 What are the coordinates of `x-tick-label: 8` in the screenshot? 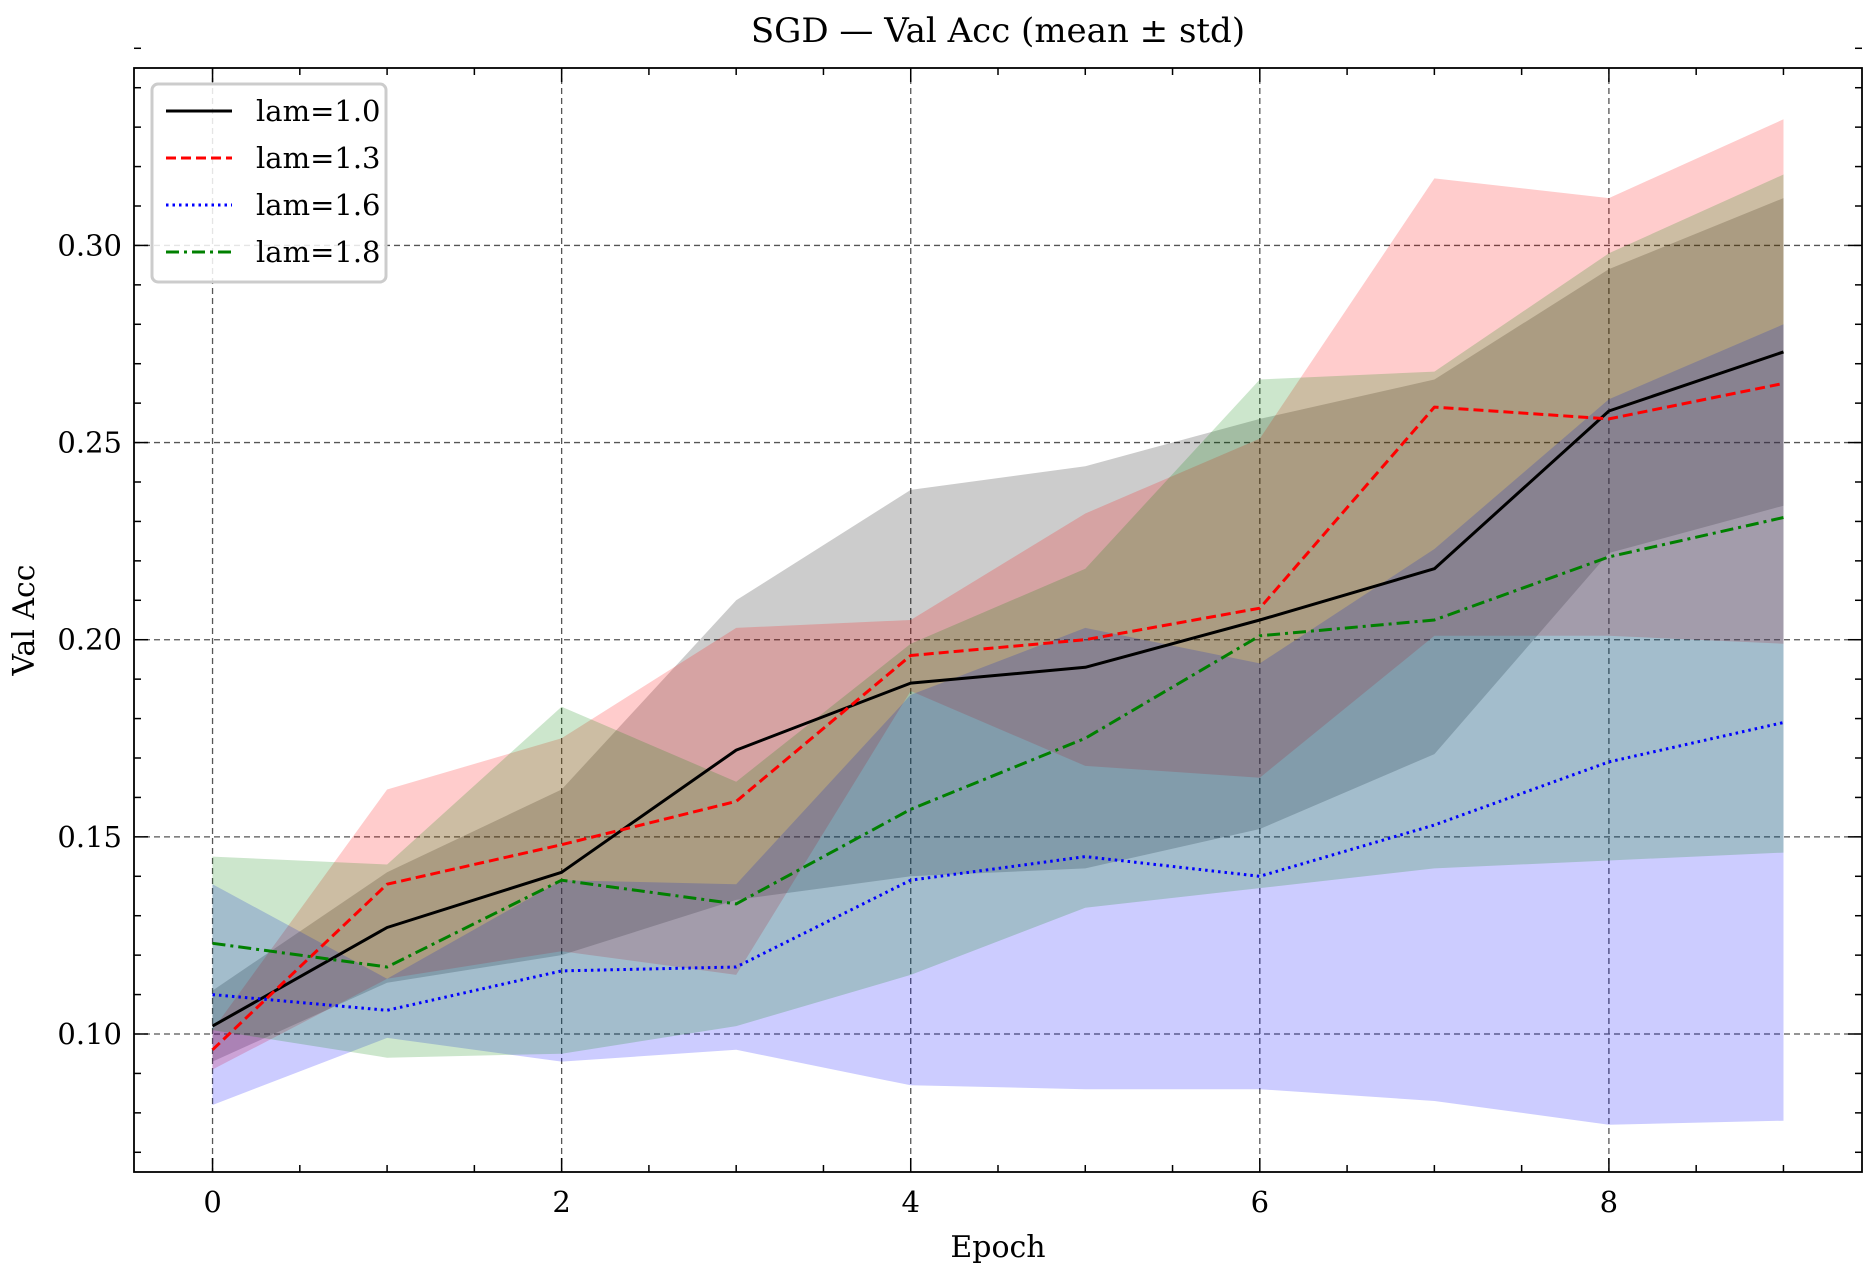 It's located at (1609, 1202).